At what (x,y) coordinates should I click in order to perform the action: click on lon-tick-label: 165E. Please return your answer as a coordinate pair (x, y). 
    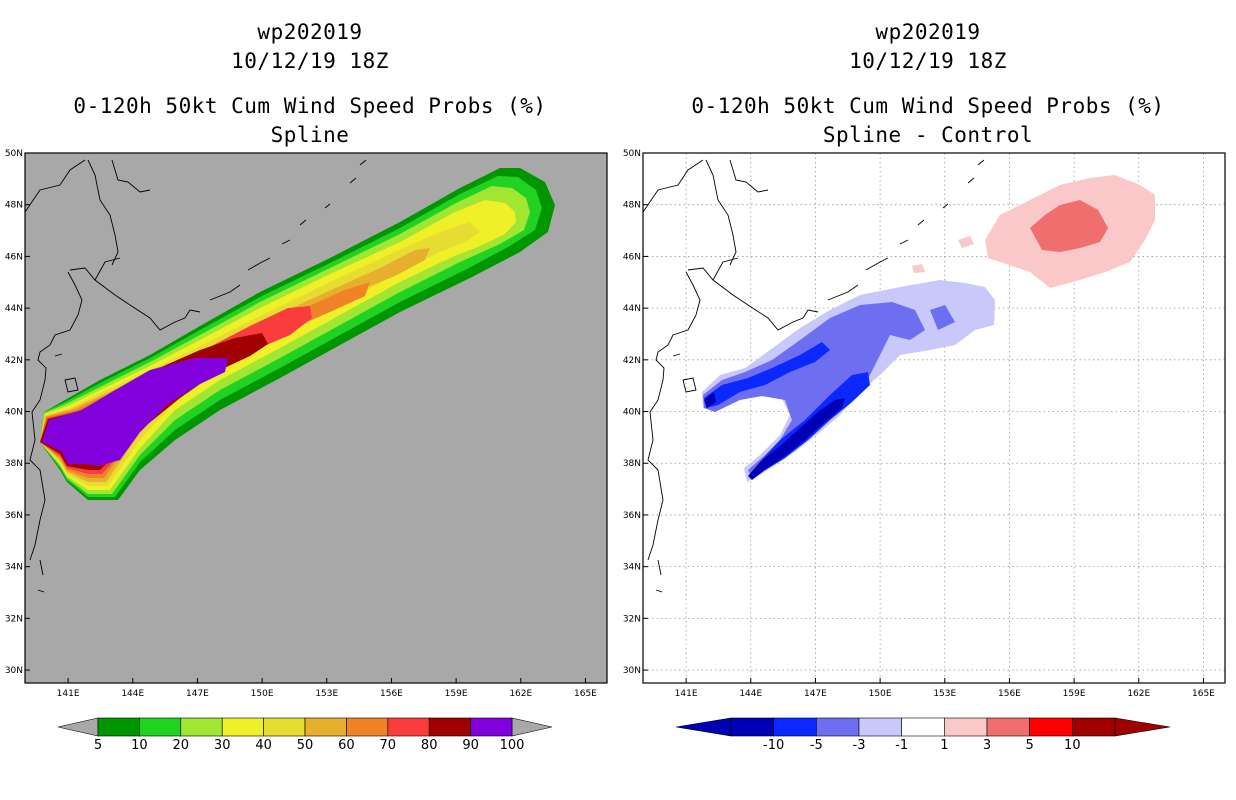
    Looking at the image, I should click on (585, 694).